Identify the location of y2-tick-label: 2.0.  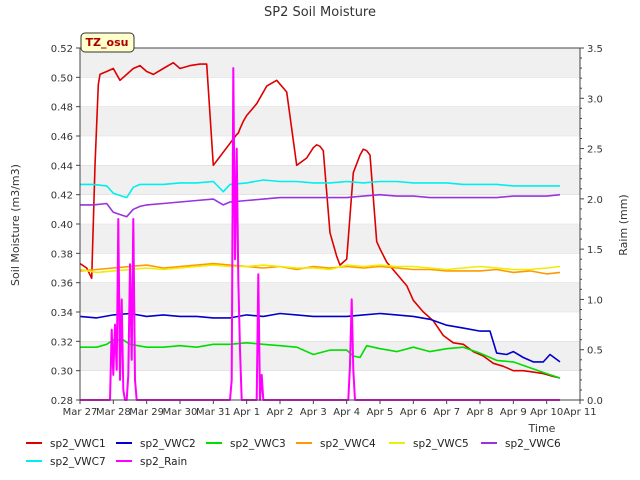
(595, 200).